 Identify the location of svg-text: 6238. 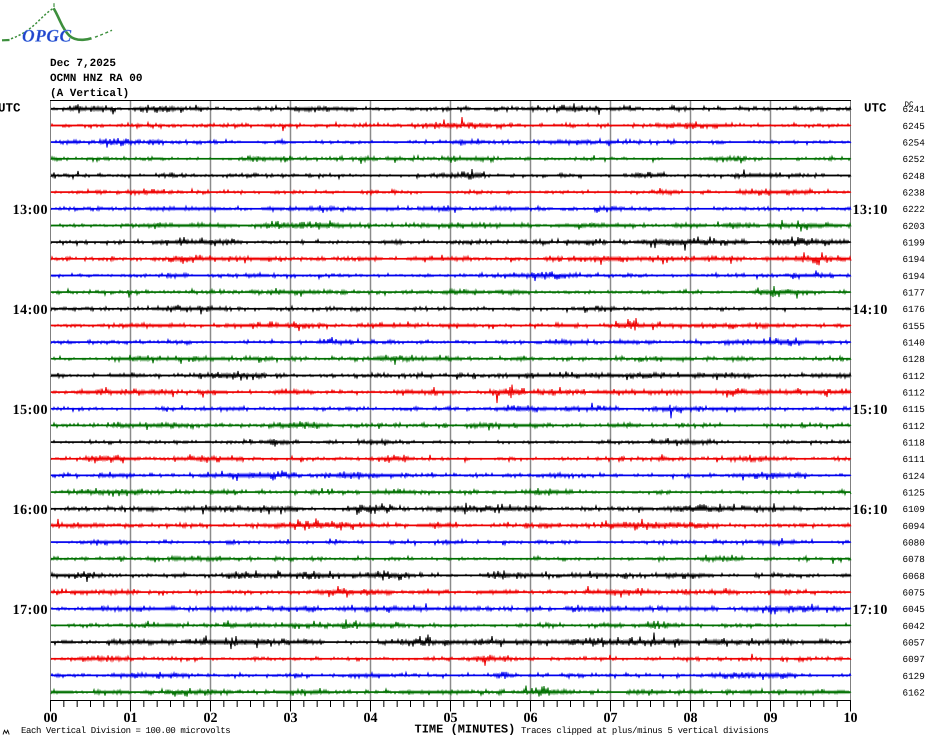
(914, 193).